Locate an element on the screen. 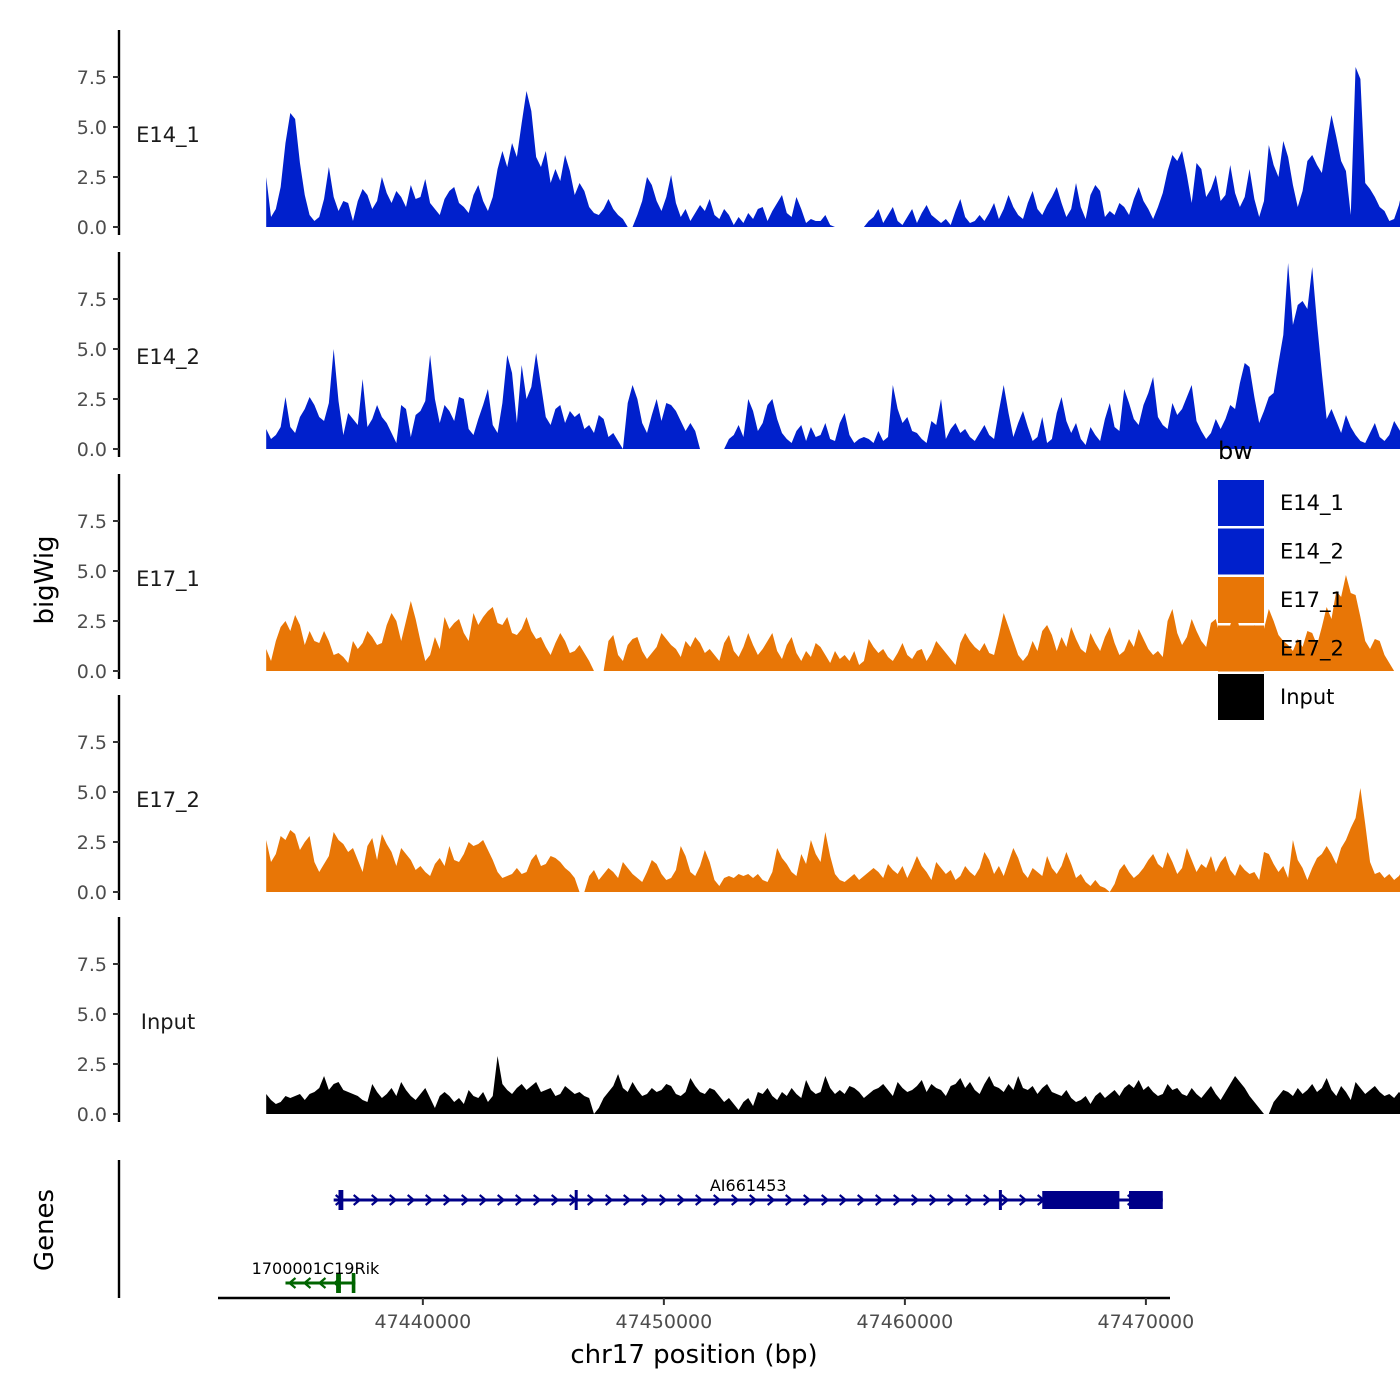 This screenshot has height=1400, width=1400. track-E14_1: 0.0 2.5 5.0 7.5 E14_1 is located at coordinates (738, 134).